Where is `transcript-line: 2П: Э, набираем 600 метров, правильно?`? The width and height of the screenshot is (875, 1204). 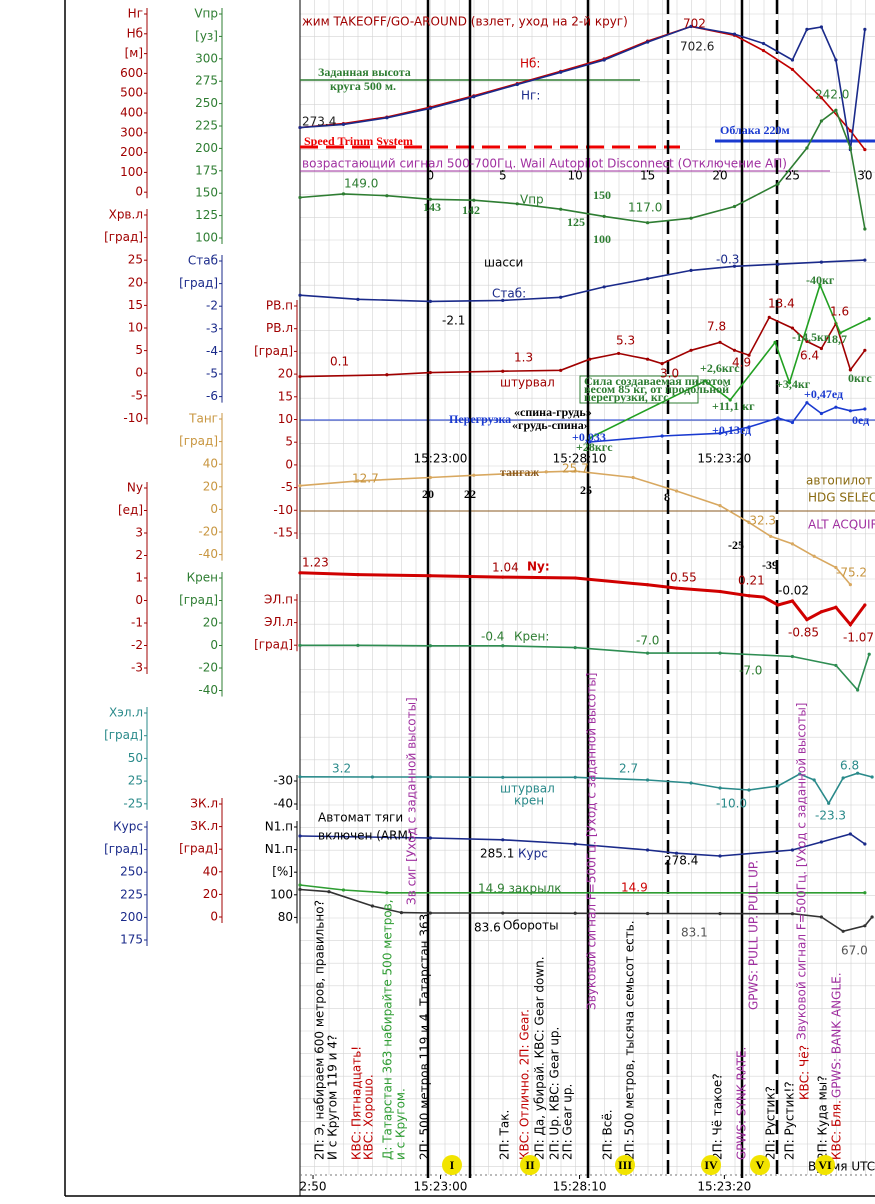
transcript-line: 2П: Э, набираем 600 метров, правильно? is located at coordinates (320, 1030).